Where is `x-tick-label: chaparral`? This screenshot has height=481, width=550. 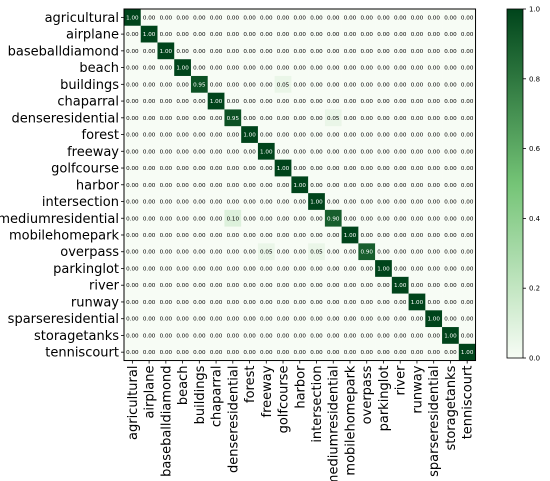 x-tick-label: chaparral is located at coordinates (217, 397).